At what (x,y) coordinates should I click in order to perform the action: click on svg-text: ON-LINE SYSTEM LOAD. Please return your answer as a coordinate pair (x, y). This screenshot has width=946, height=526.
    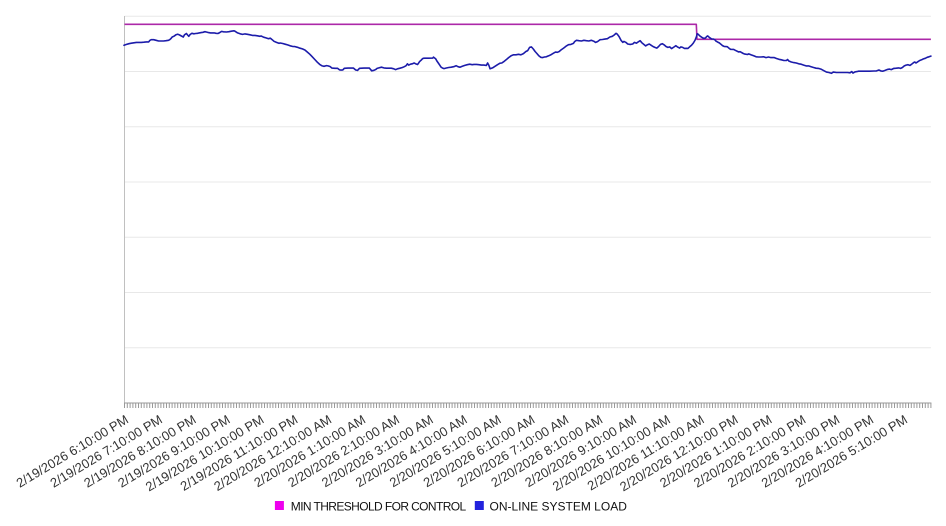
    Looking at the image, I should click on (559, 507).